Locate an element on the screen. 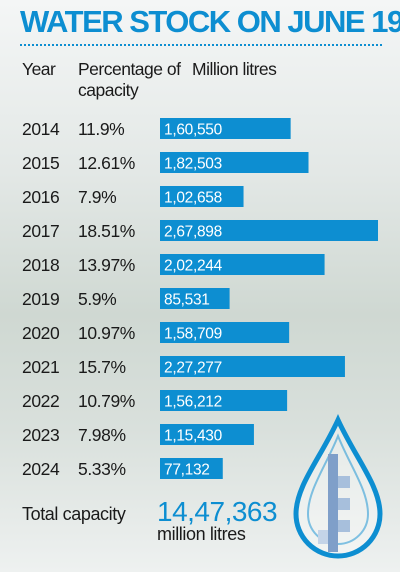  percentage-label: 15.7% is located at coordinates (102, 367).